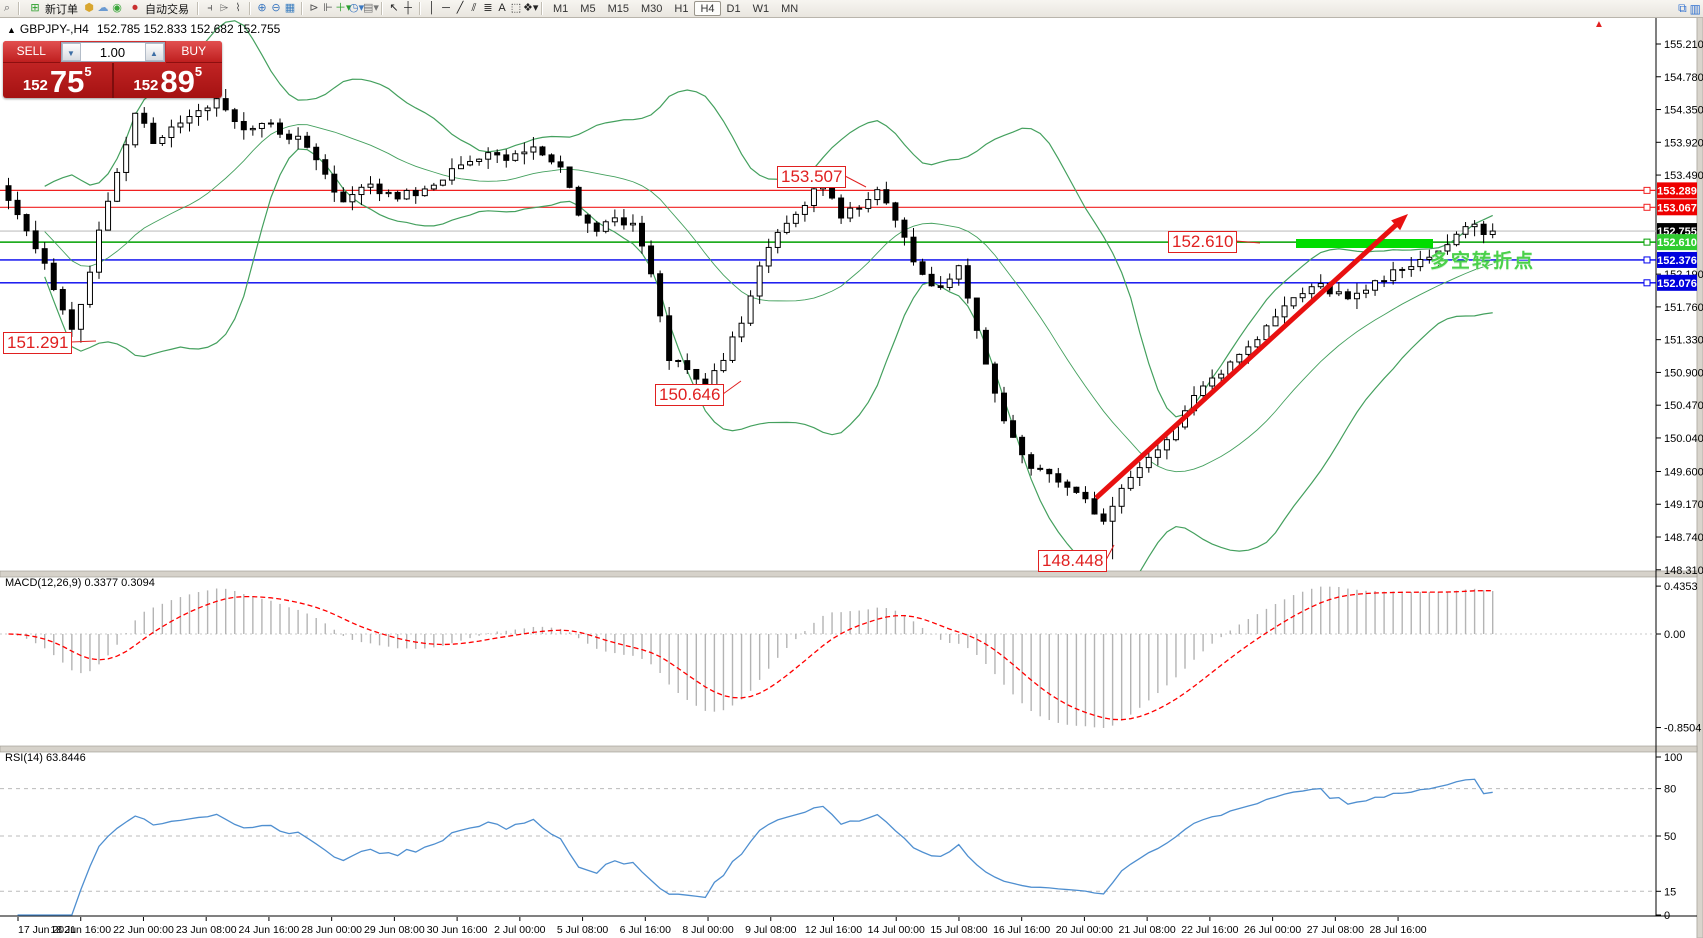  Describe the element at coordinates (238, 8) in the screenshot. I see `line-chart-icon: ⌇` at that location.